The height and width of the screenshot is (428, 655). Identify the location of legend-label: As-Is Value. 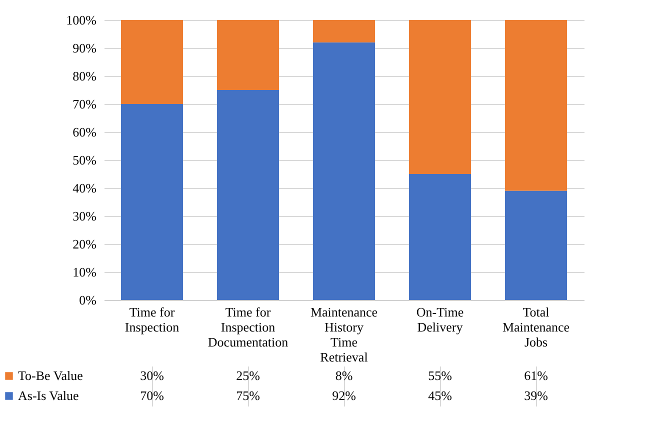
(49, 395).